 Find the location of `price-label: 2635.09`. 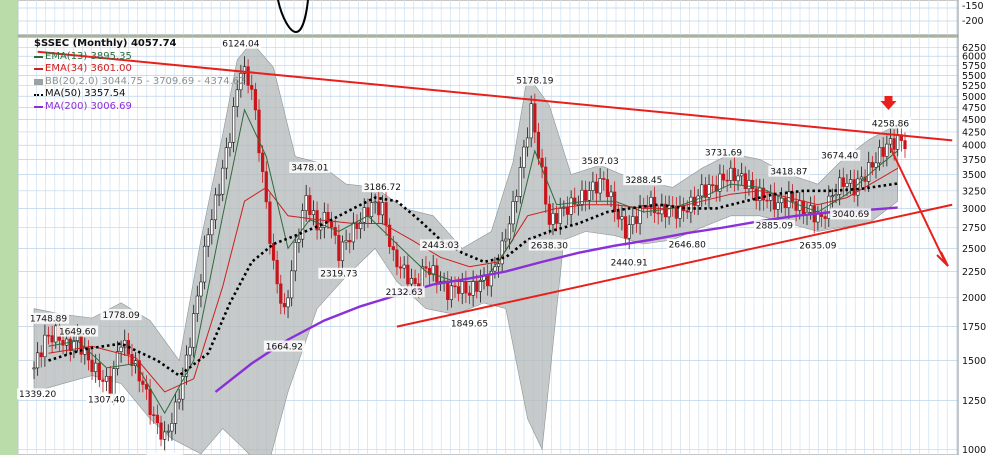

price-label: 2635.09 is located at coordinates (817, 247).